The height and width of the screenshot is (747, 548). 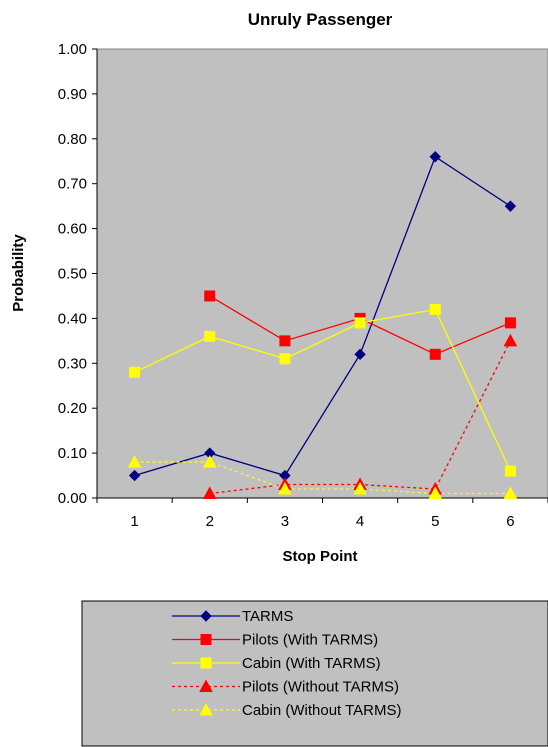 What do you see at coordinates (435, 521) in the screenshot?
I see `x-tick-label: 5` at bounding box center [435, 521].